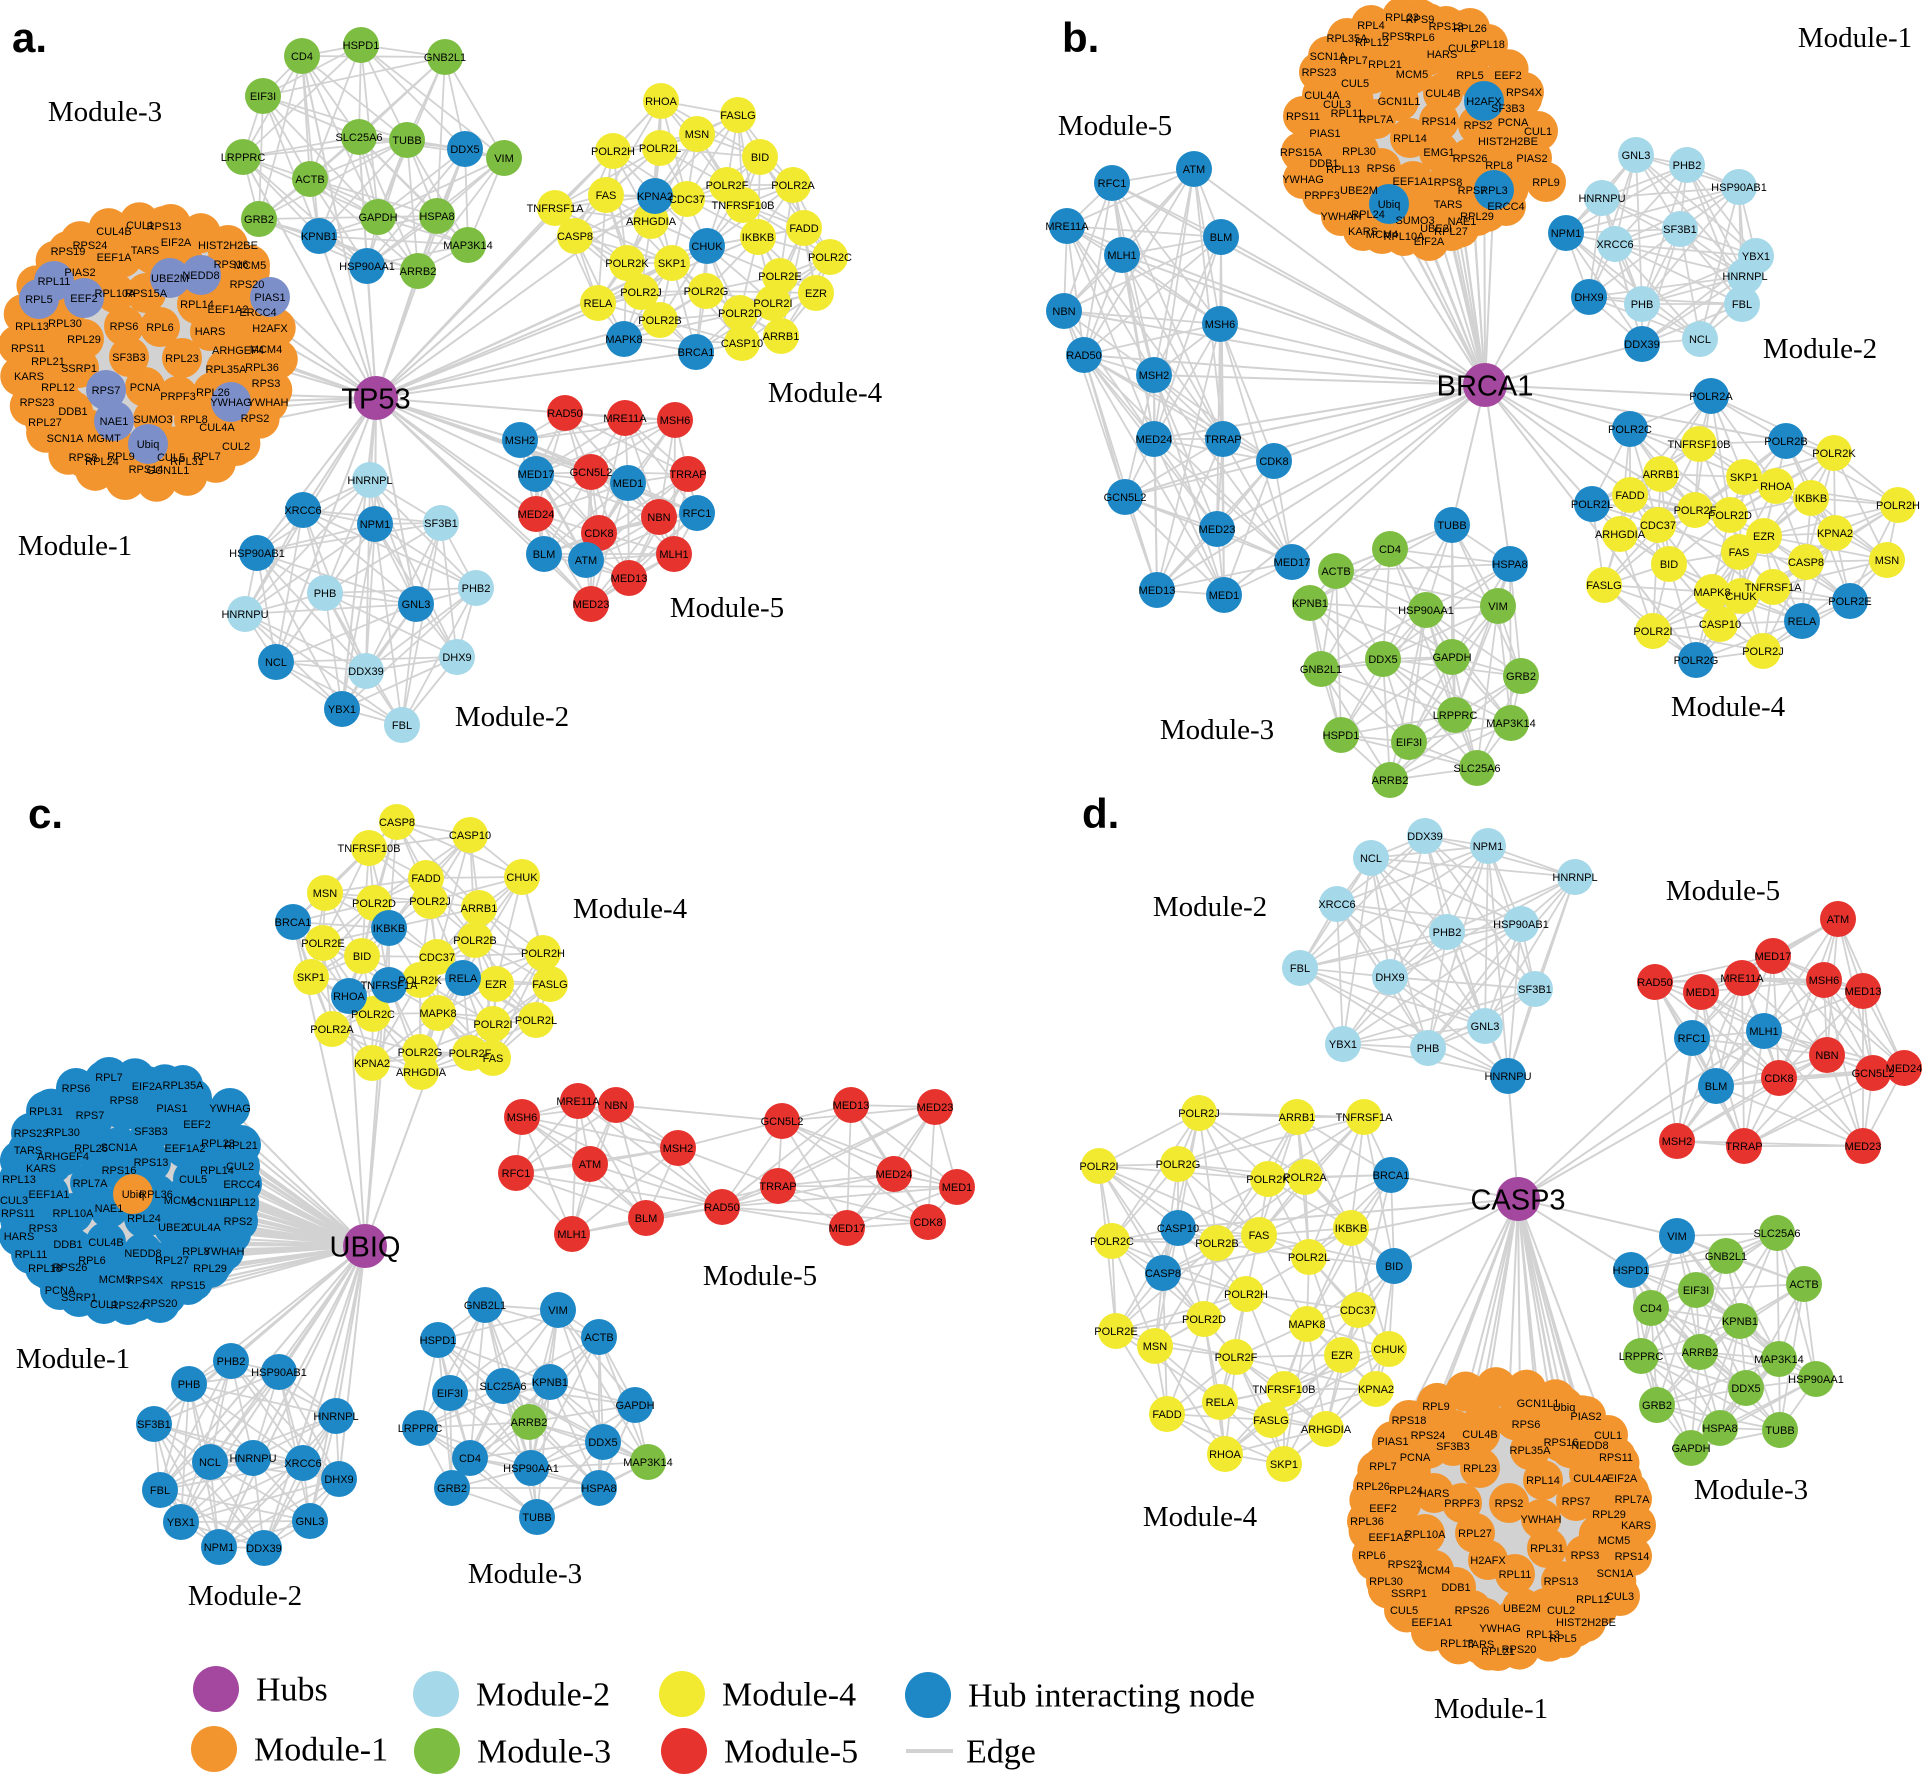 The width and height of the screenshot is (1923, 1775). What do you see at coordinates (217, 428) in the screenshot?
I see `gene-label-cul4a: CUL4A` at bounding box center [217, 428].